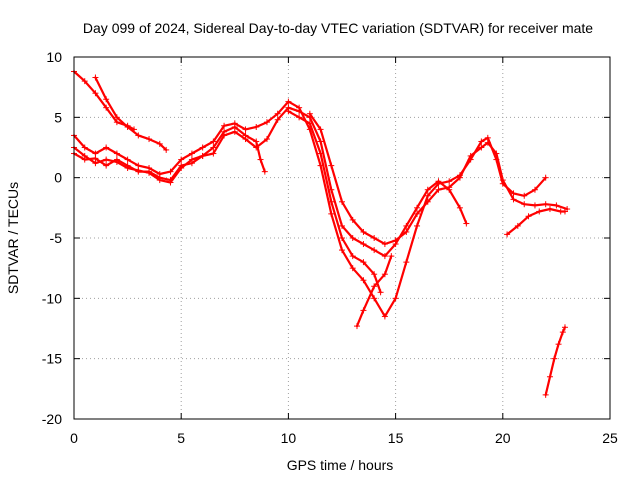 This screenshot has width=640, height=480. Describe the element at coordinates (13, 238) in the screenshot. I see `y-axis-label: SDTVAR / TECUs` at that location.